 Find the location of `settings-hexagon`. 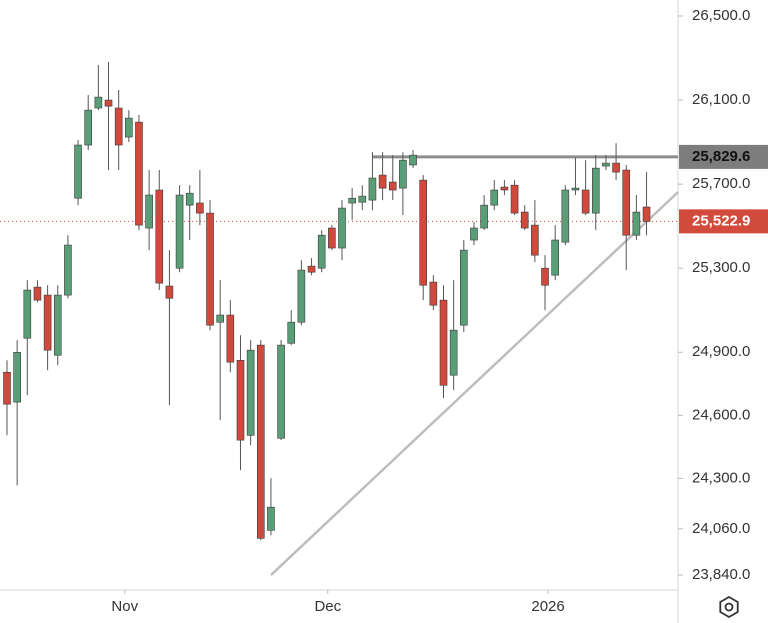

settings-hexagon is located at coordinates (729, 607).